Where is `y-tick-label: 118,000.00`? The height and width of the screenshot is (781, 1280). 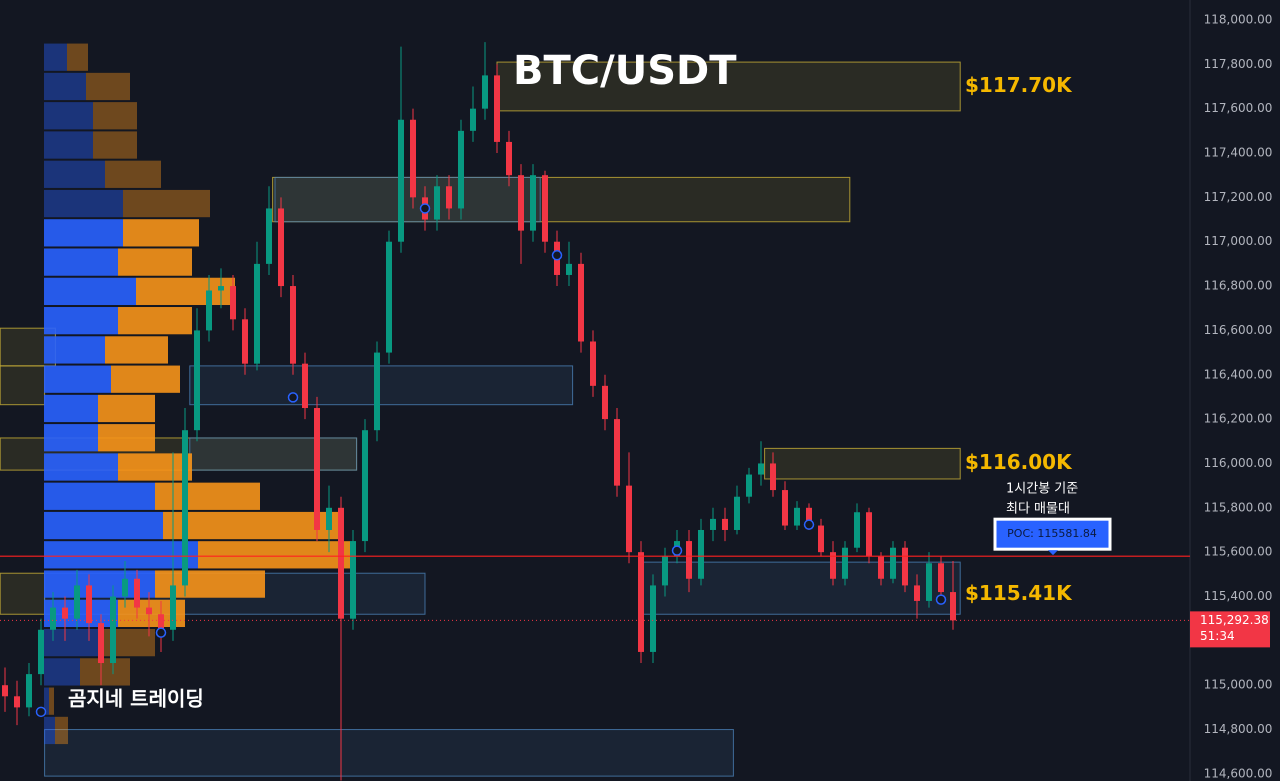 y-tick-label: 118,000.00 is located at coordinates (1238, 19).